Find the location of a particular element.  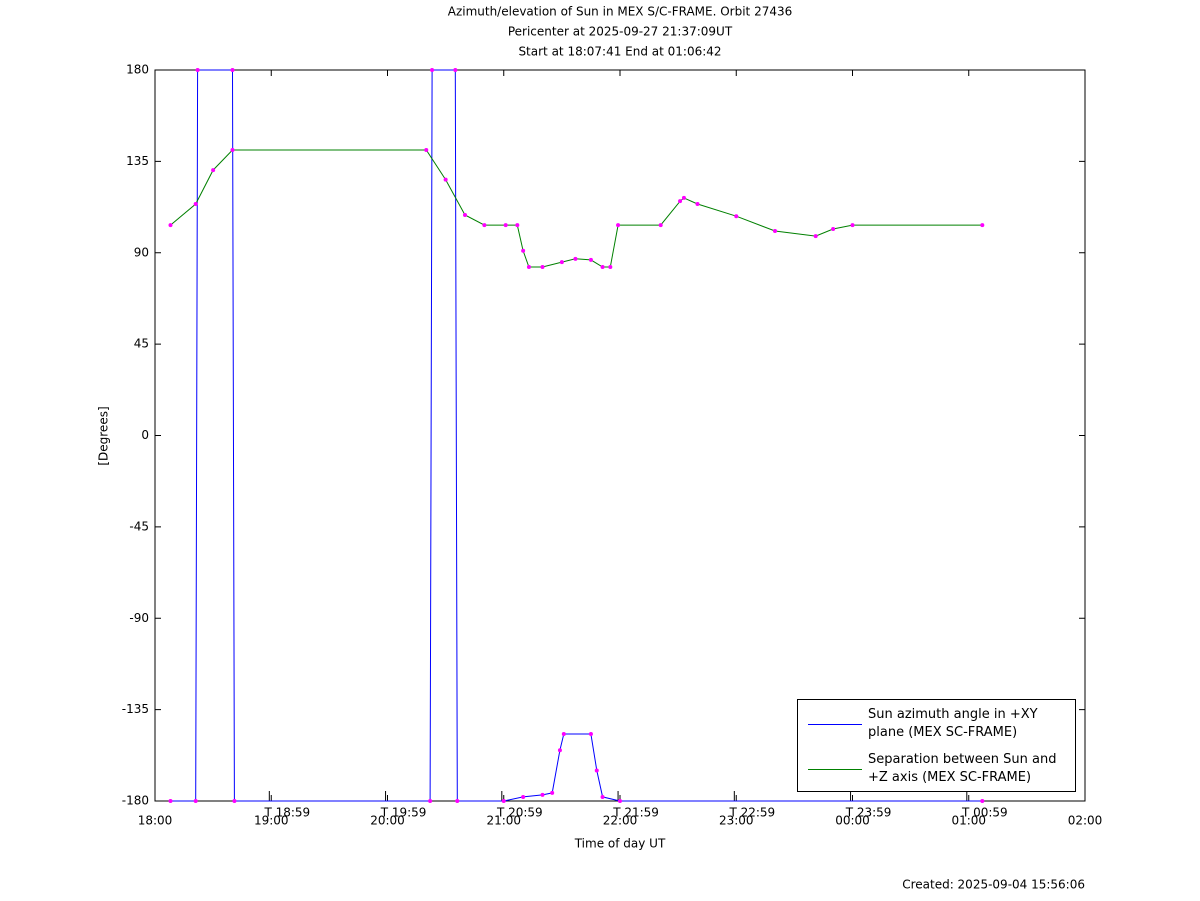

time-mark-label: T 00:59 is located at coordinates (984, 813).